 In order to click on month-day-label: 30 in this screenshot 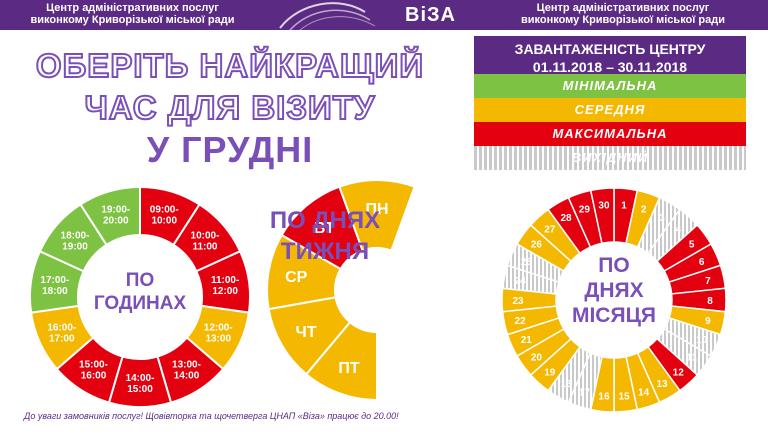, I will do `click(604, 206)`.